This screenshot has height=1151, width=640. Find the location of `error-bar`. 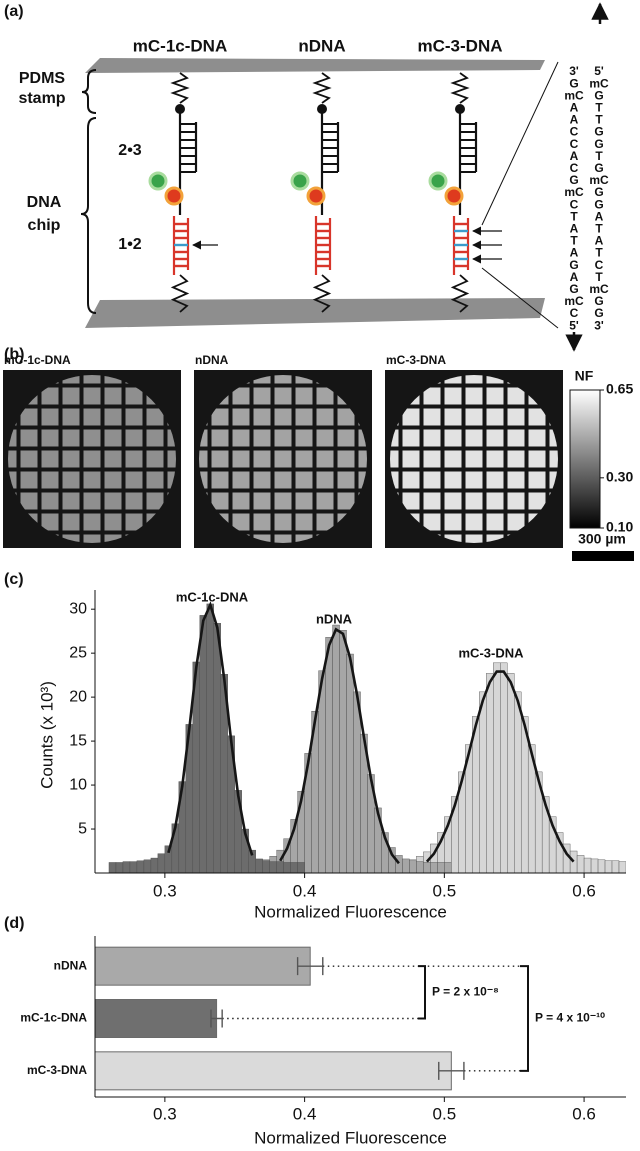

error-bar is located at coordinates (451, 1070).